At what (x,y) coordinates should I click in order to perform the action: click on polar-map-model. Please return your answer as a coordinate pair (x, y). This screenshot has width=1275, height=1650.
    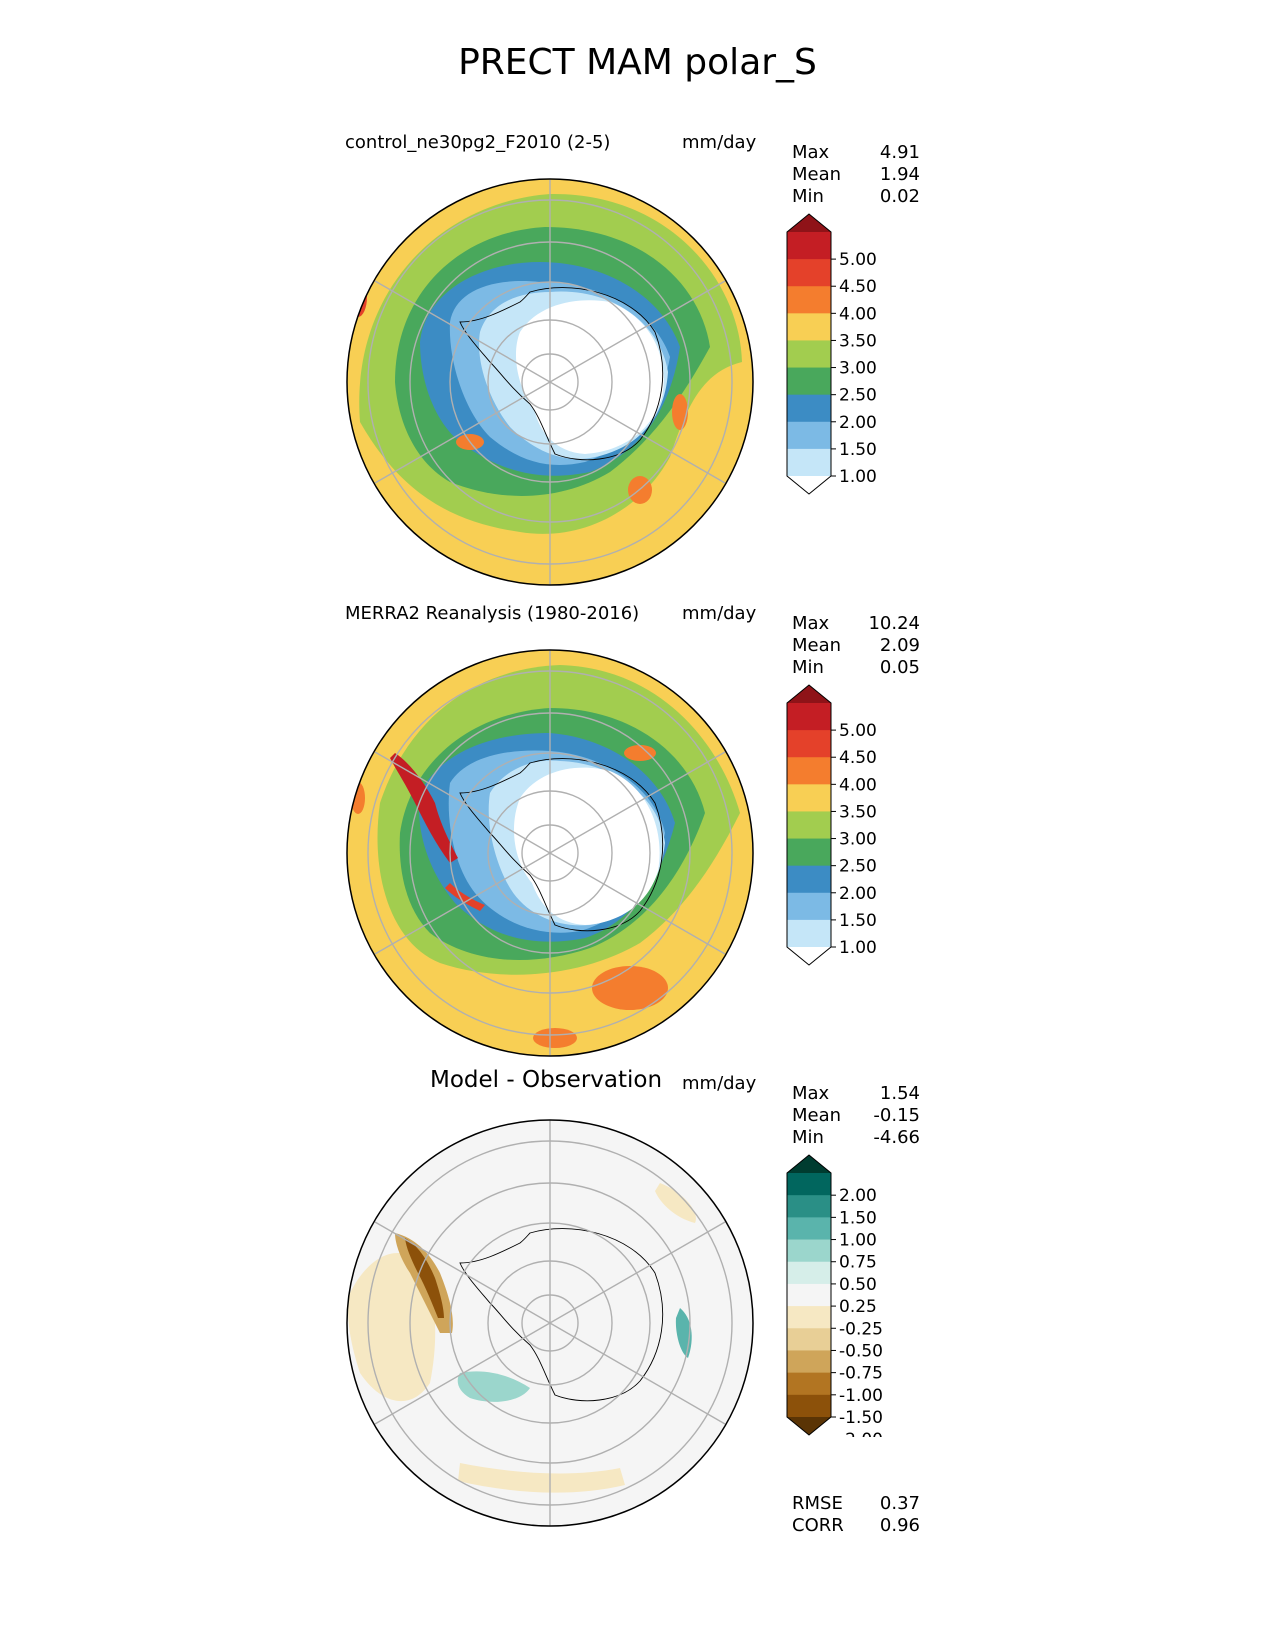
    Looking at the image, I should click on (550, 382).